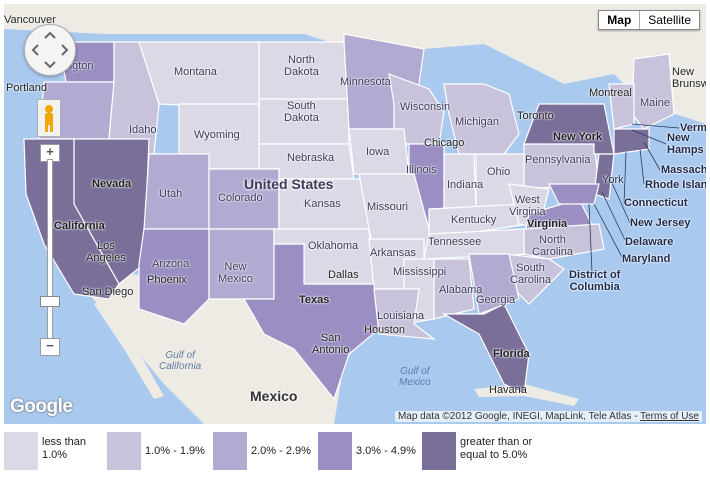 The width and height of the screenshot is (710, 481). What do you see at coordinates (64, 448) in the screenshot?
I see `legend-label: less than 1.0%` at bounding box center [64, 448].